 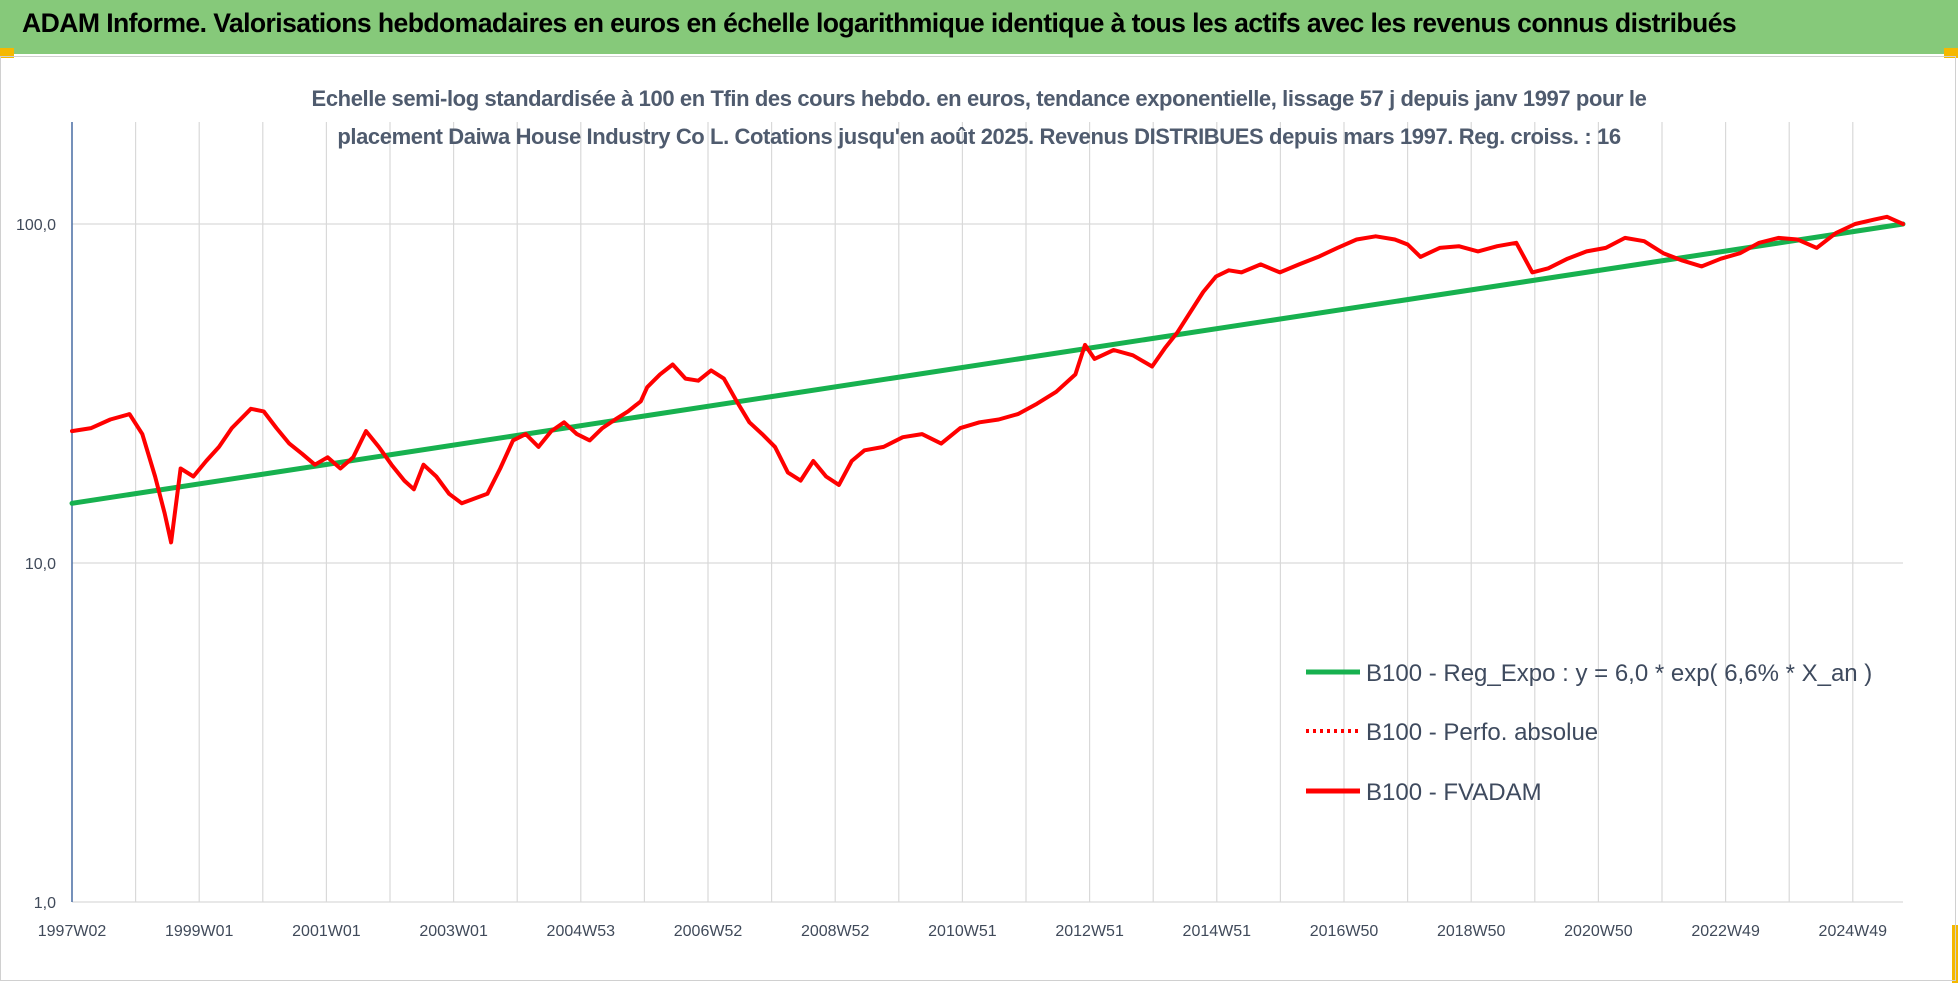 I want to click on x-tick-label: 2006W52, so click(x=708, y=931).